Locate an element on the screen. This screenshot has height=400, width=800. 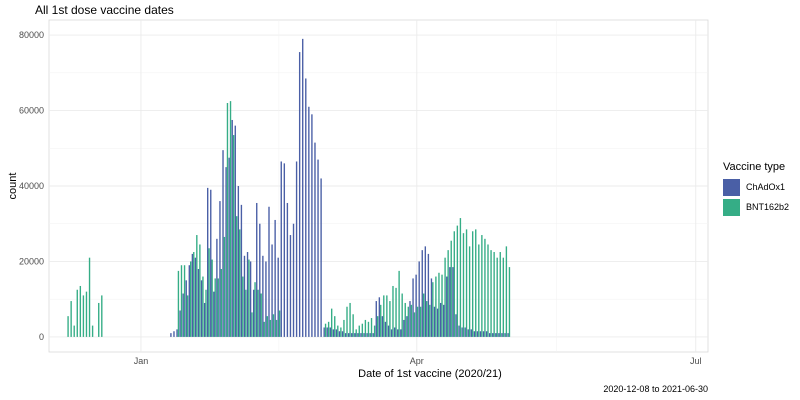
y-tick-label: 0 is located at coordinates (41, 337).